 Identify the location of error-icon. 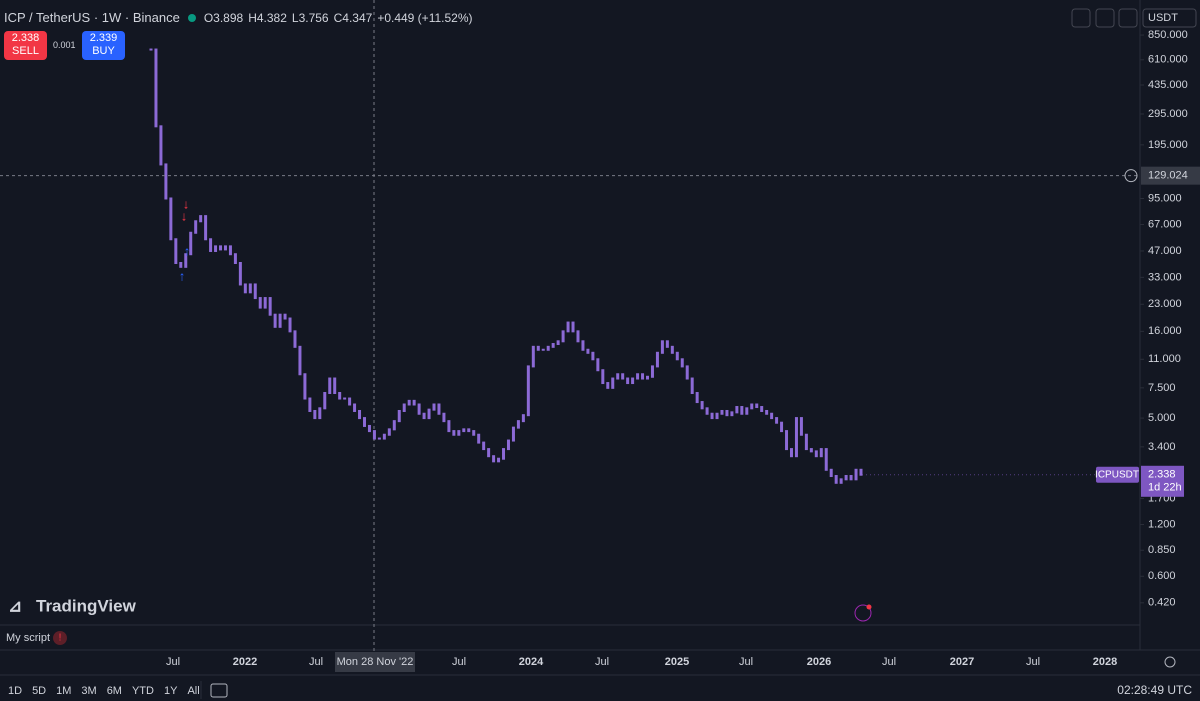
(60, 638).